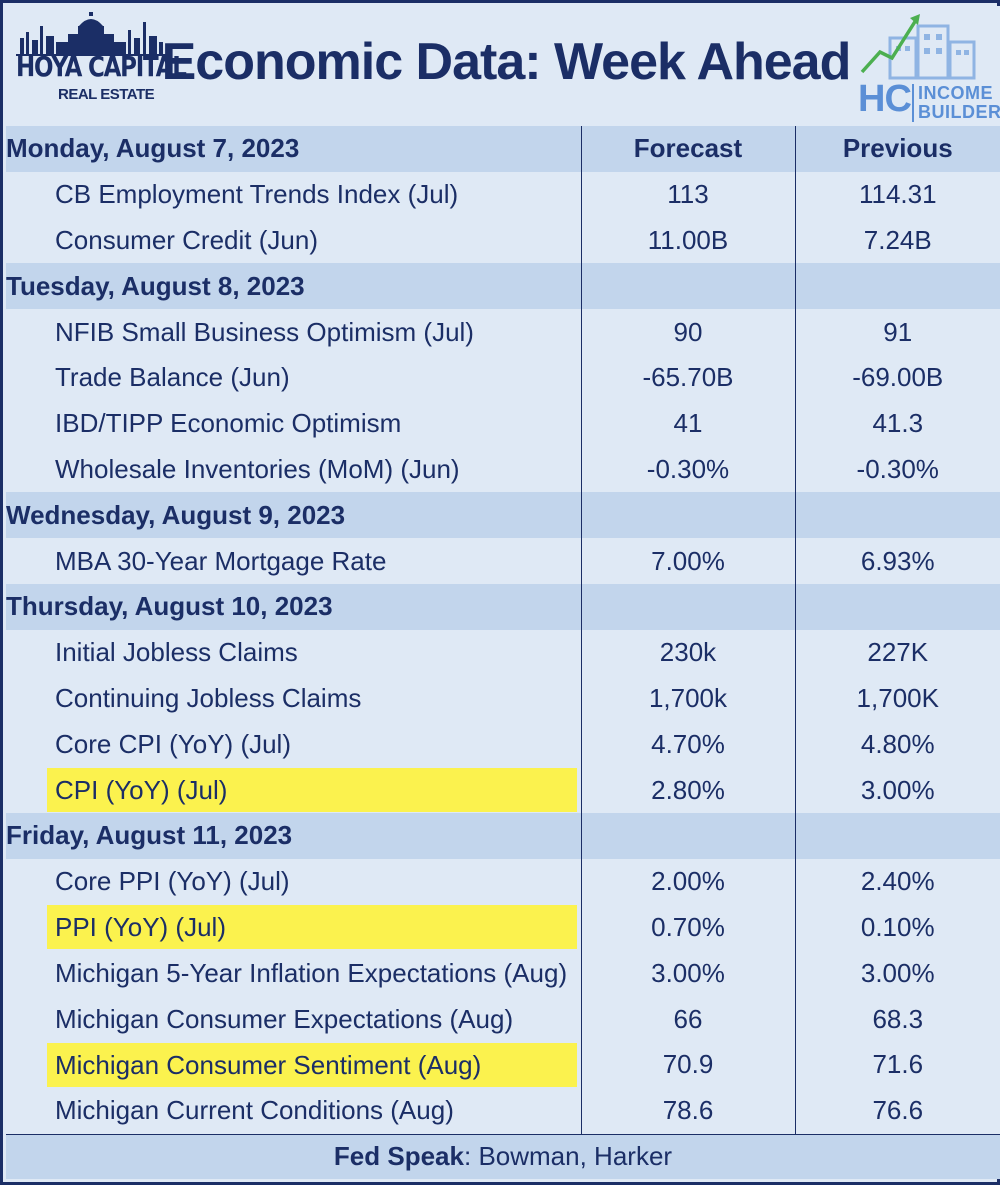  I want to click on forecast-value: 2.80%, so click(688, 790).